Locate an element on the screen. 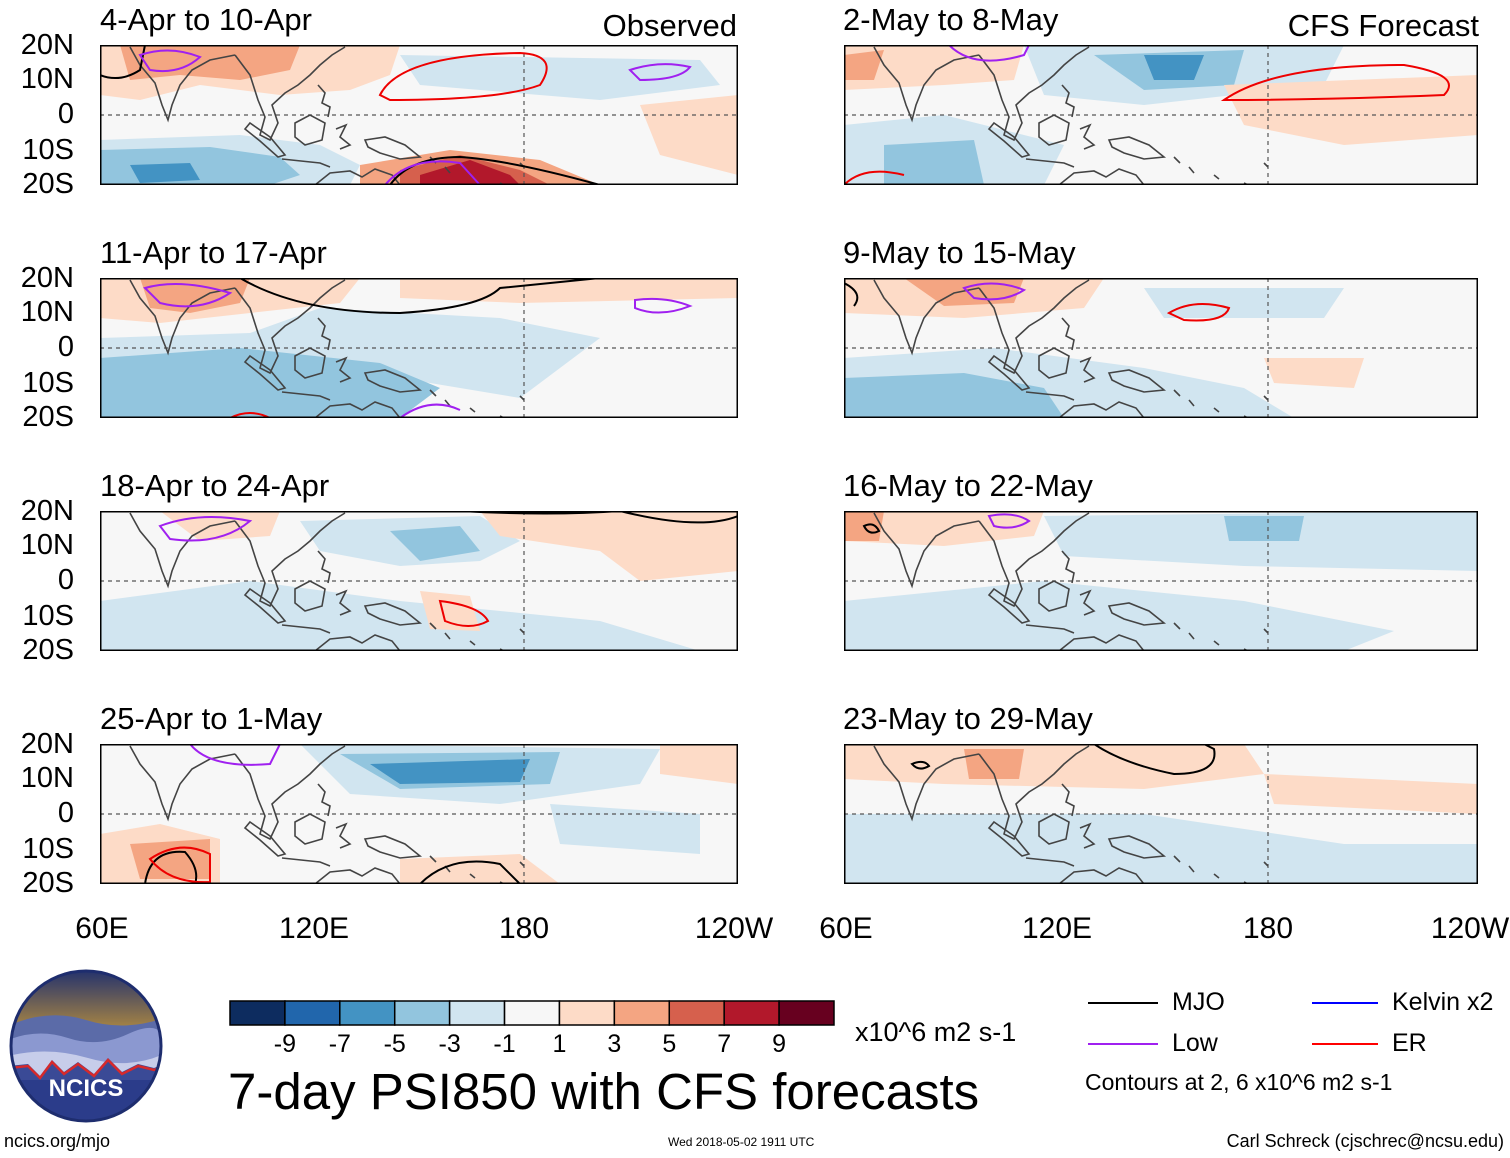 The image size is (1510, 1158). colorbar-tick-label: -1 is located at coordinates (504, 1044).